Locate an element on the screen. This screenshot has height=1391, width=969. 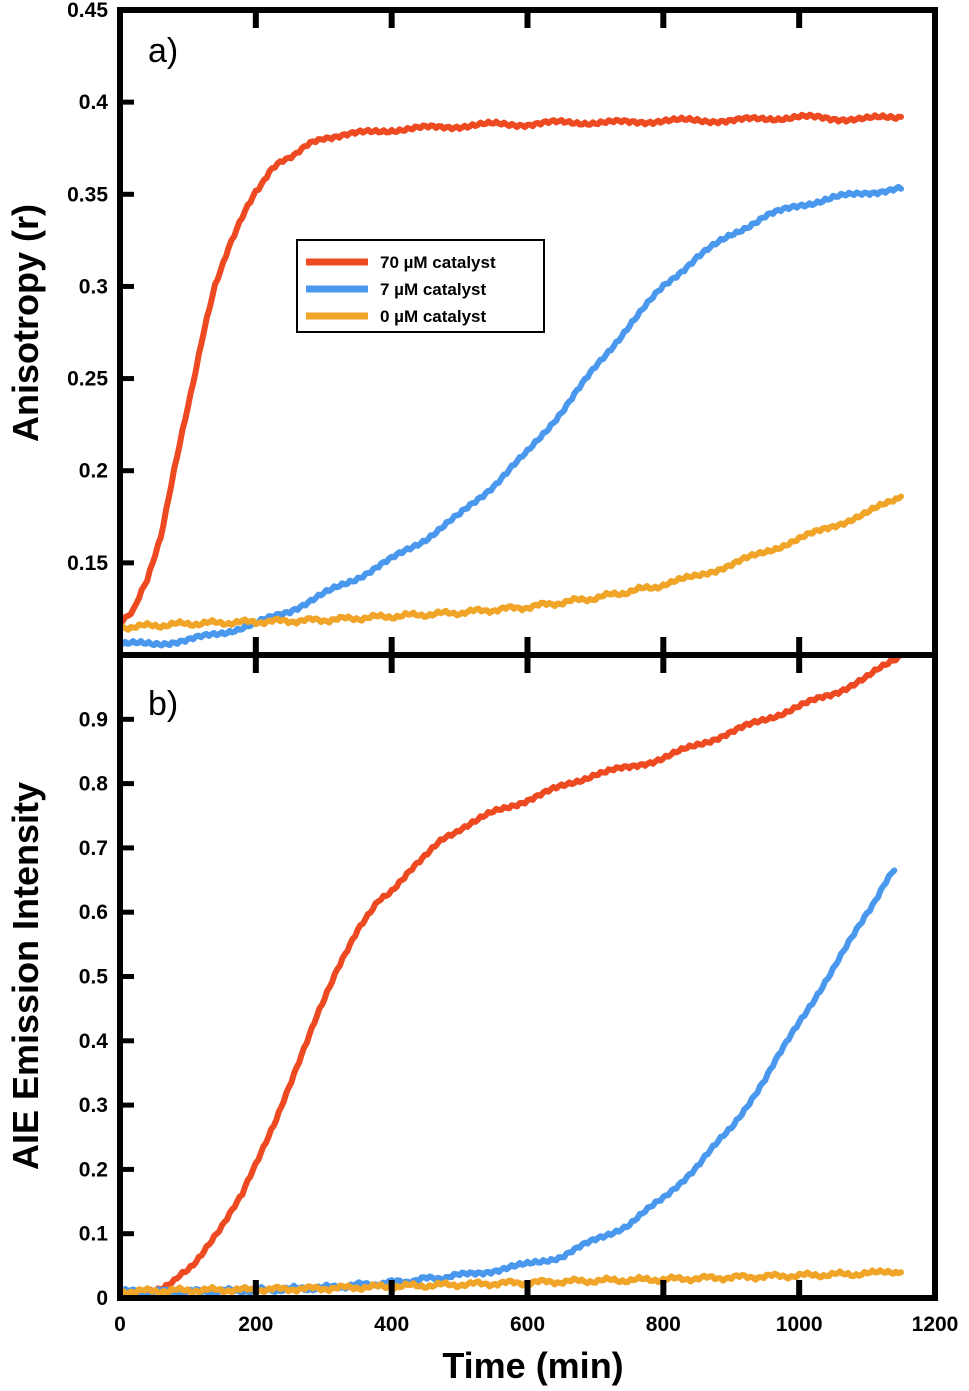
legend: 70 µM catalyst 7 µM catalyst 0 µM catalyst is located at coordinates (420, 286).